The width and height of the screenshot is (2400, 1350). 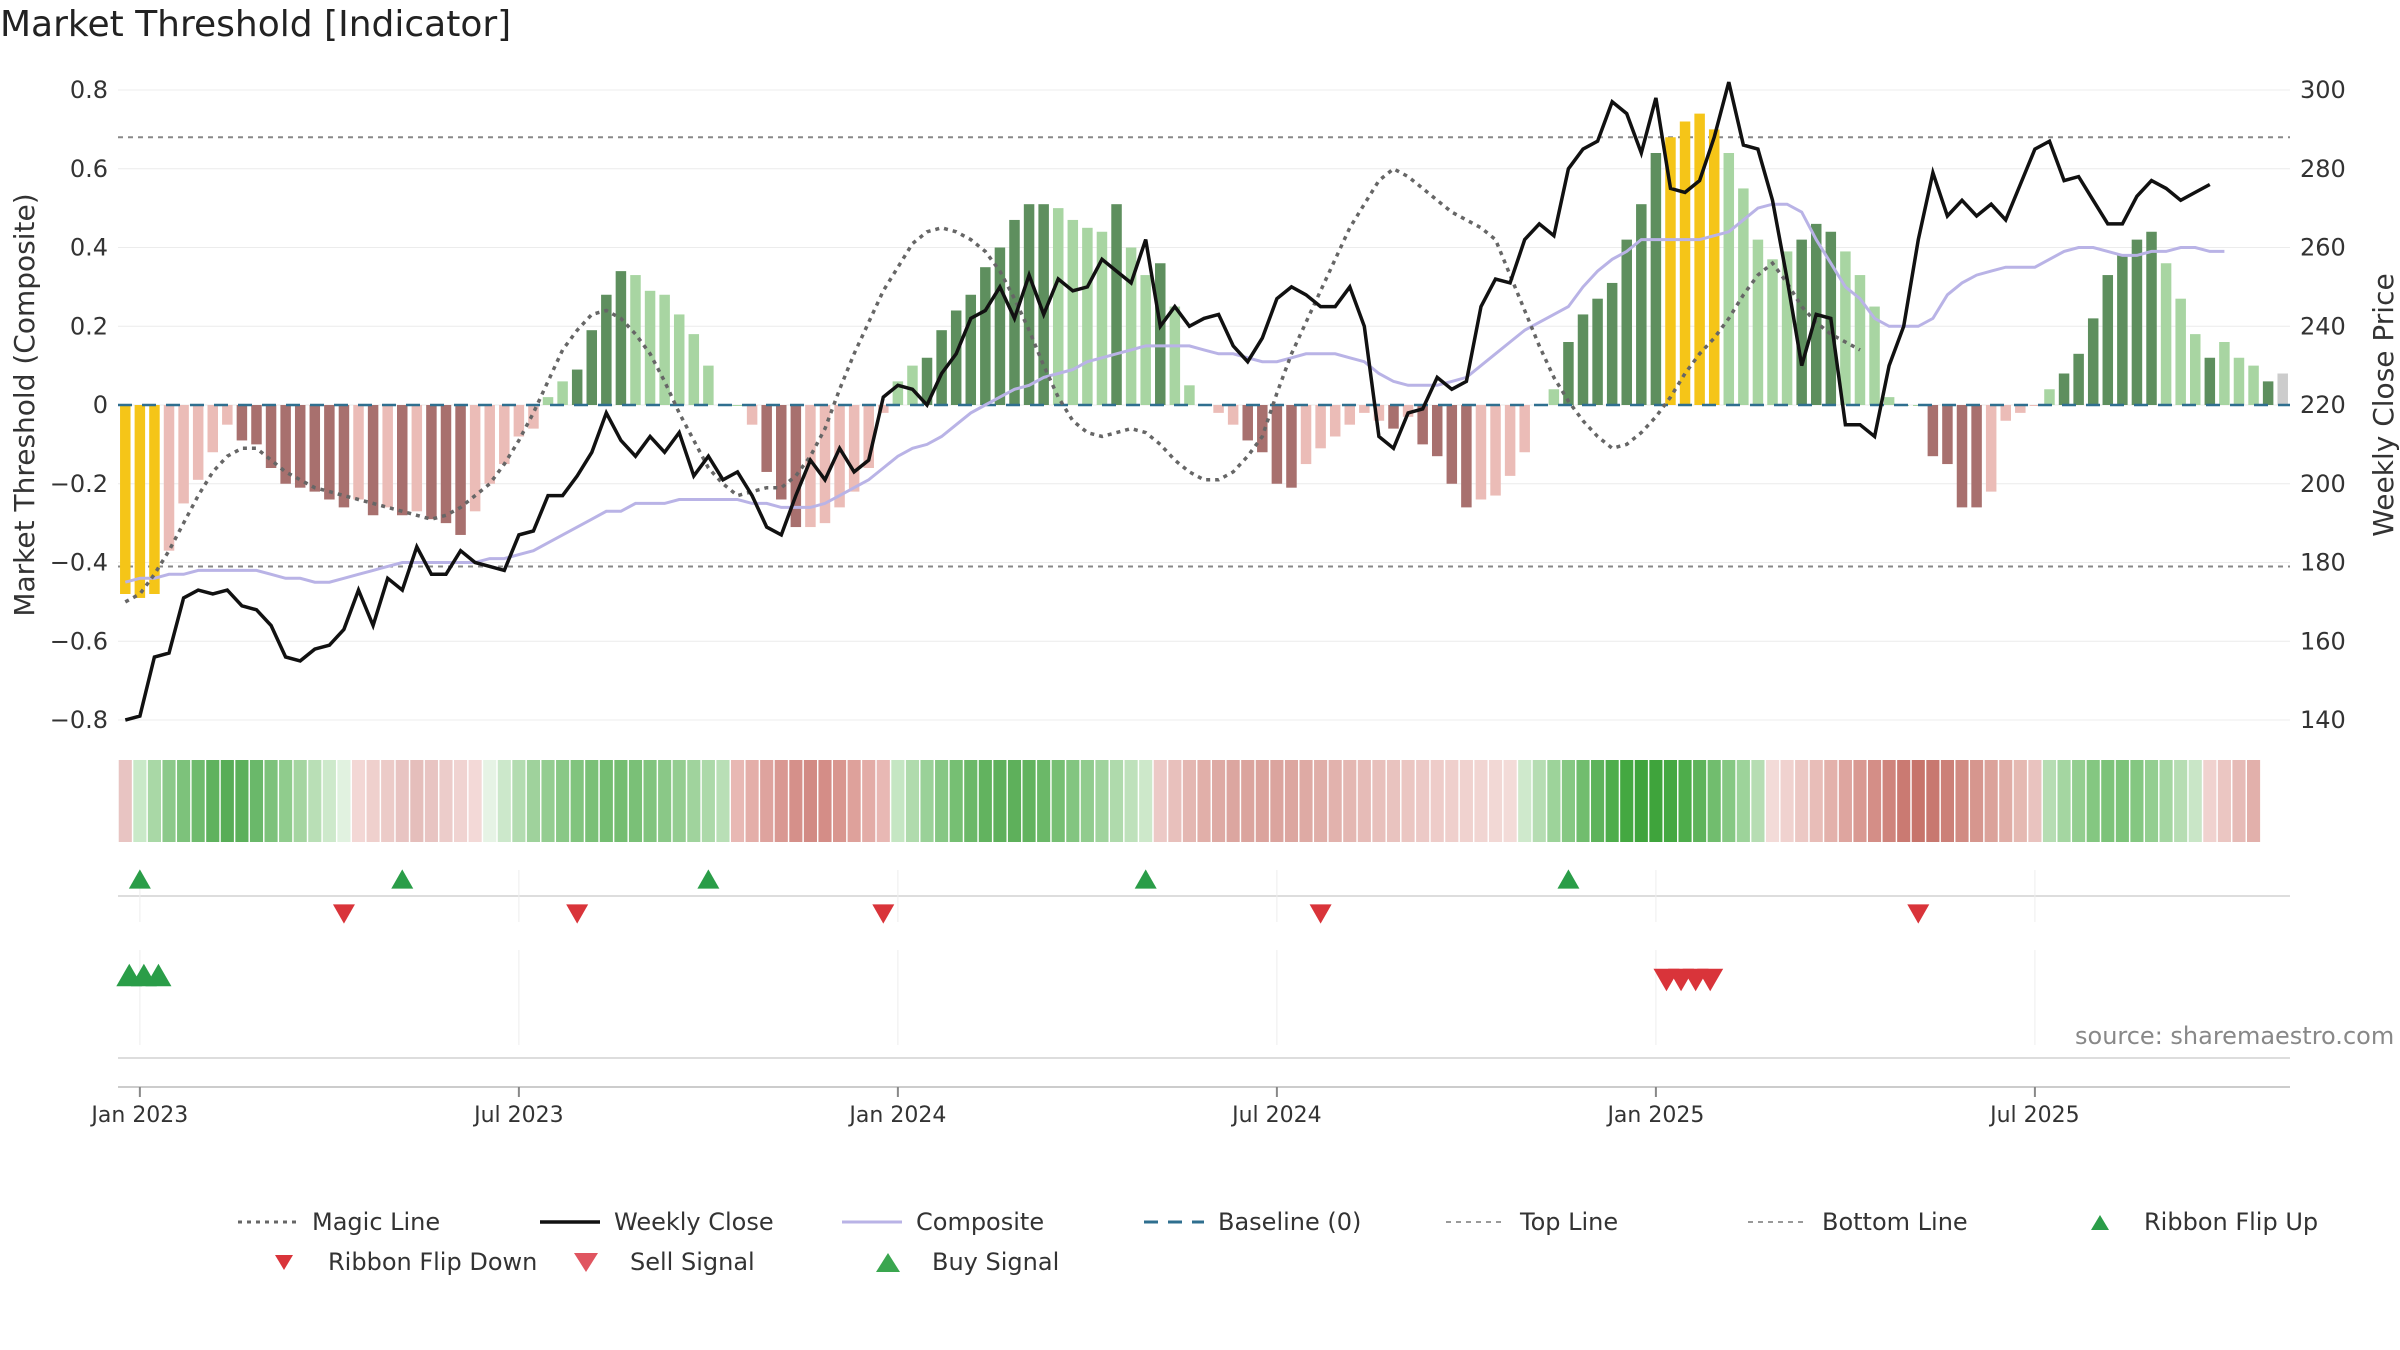 What do you see at coordinates (2323, 326) in the screenshot?
I see `right-tick-label: 240` at bounding box center [2323, 326].